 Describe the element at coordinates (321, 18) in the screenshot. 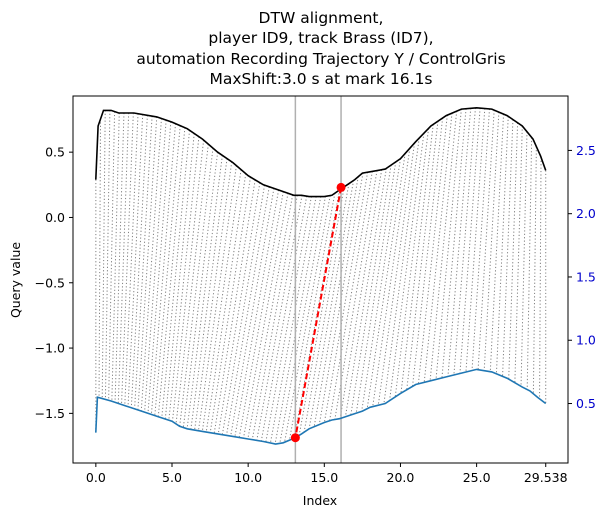

I see `title-line-1: DTW alignment,` at that location.